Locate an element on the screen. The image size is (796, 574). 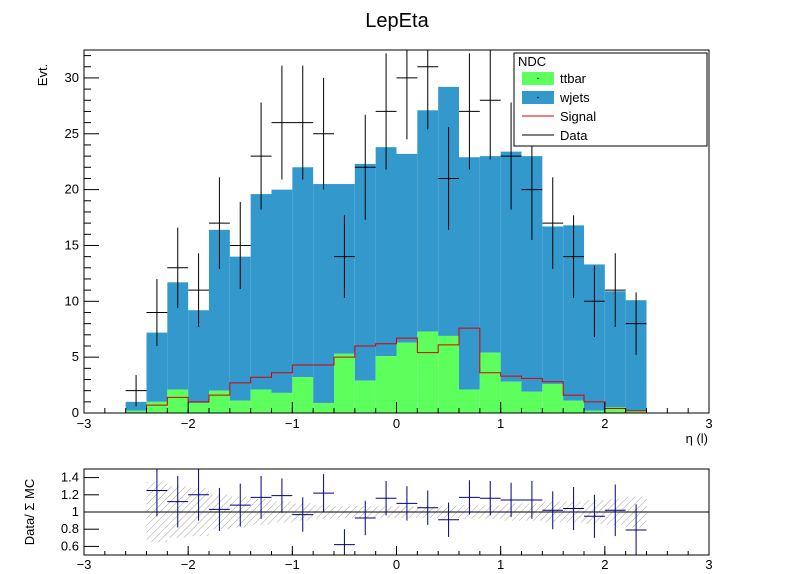
y-axis-label: Evt. is located at coordinates (42, 75).